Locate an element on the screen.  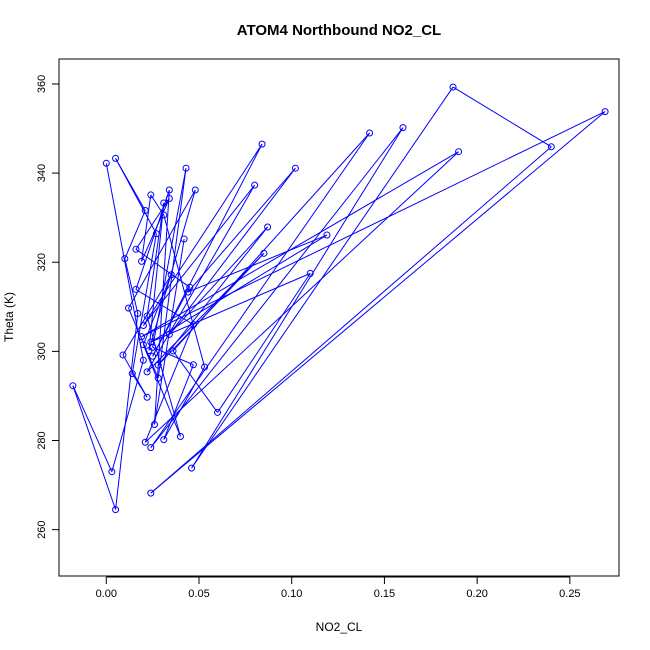
y-axis: 260 280 300 320 340 360 is located at coordinates (48, 307).